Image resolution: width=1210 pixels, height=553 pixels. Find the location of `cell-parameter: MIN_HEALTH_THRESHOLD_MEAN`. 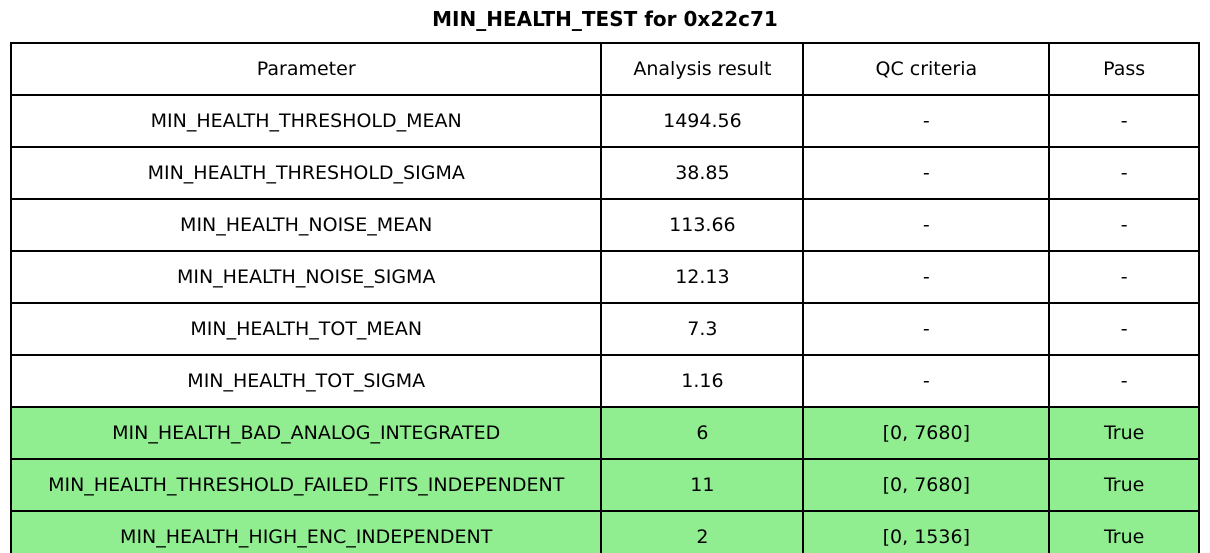

cell-parameter: MIN_HEALTH_THRESHOLD_MEAN is located at coordinates (306, 121).